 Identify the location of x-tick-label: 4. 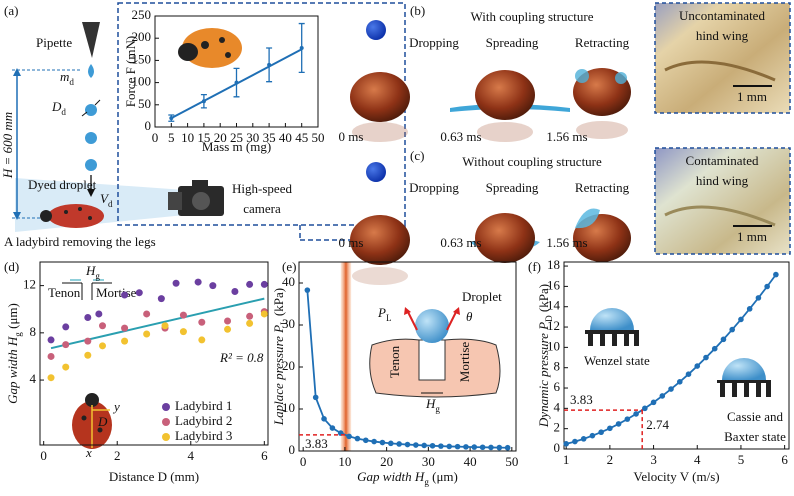
(697, 459).